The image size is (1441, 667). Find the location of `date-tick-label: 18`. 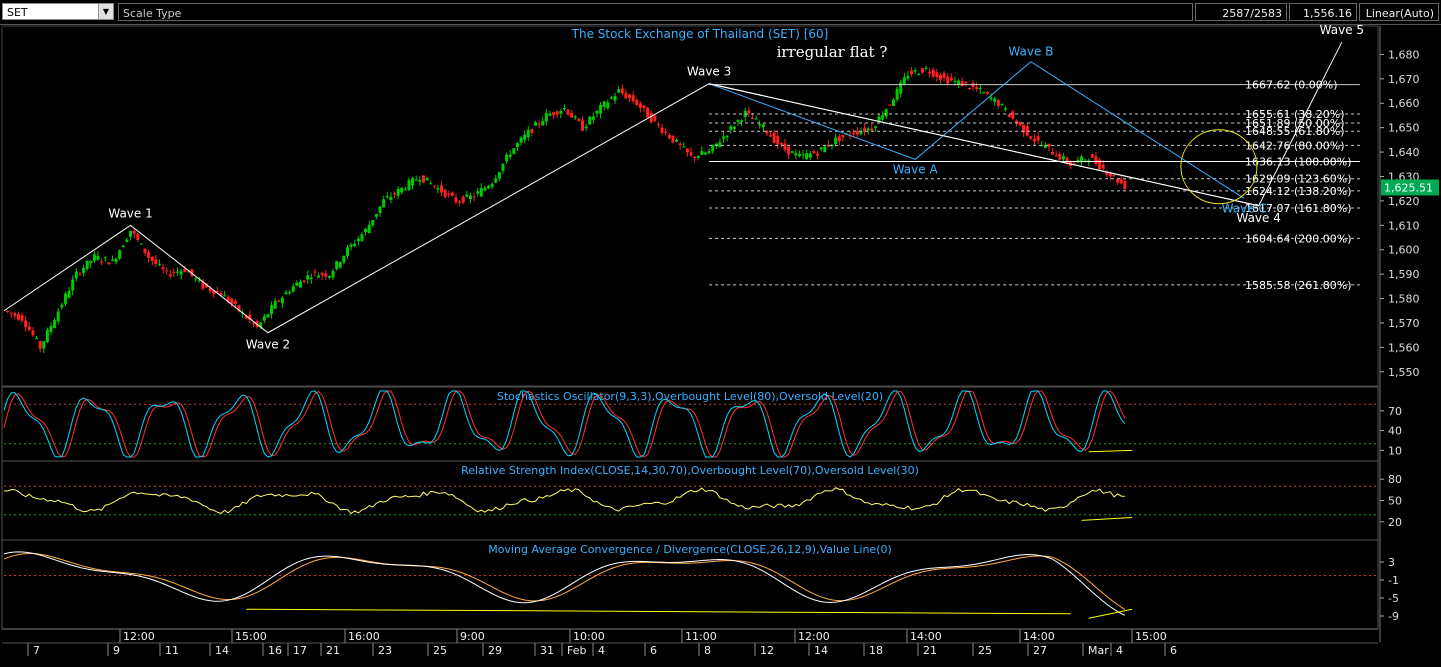

date-tick-label: 18 is located at coordinates (876, 650).